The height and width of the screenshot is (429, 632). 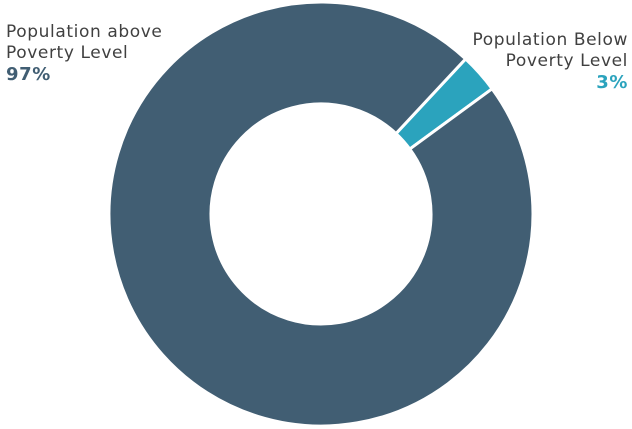 I want to click on slice-label-below-poverty: Population Below Poverty Level 3%, so click(x=528, y=61).